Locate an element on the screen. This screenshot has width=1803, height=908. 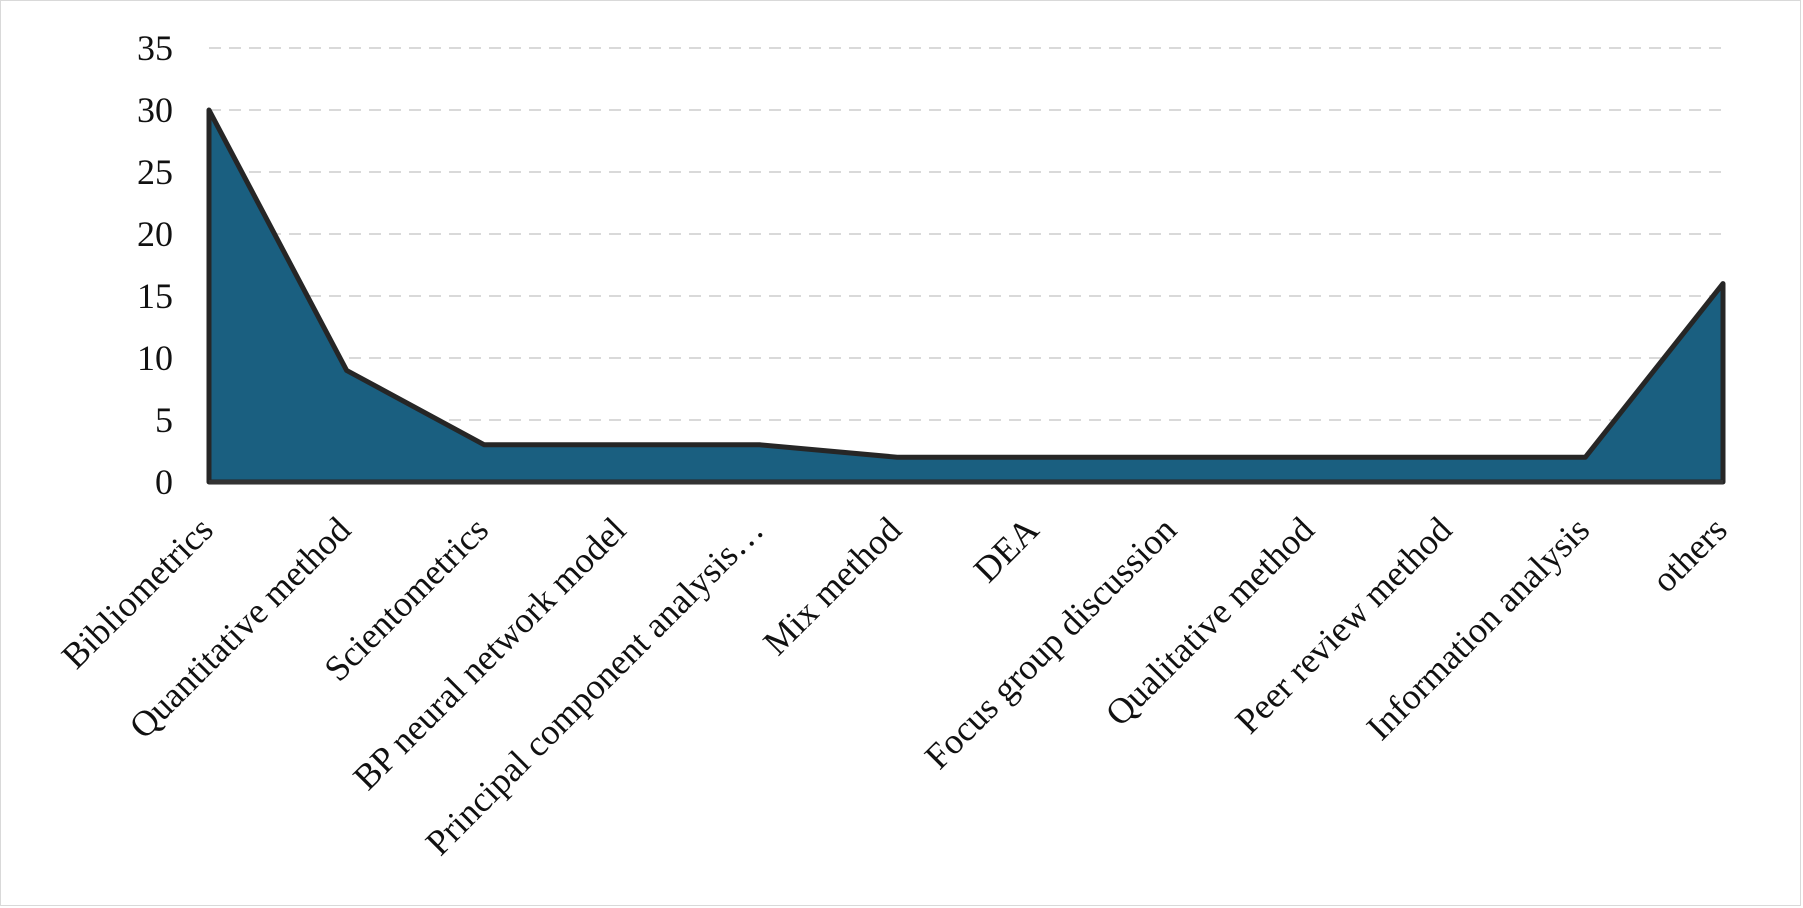
x-tick-label-5: Mix method is located at coordinates (831, 585).